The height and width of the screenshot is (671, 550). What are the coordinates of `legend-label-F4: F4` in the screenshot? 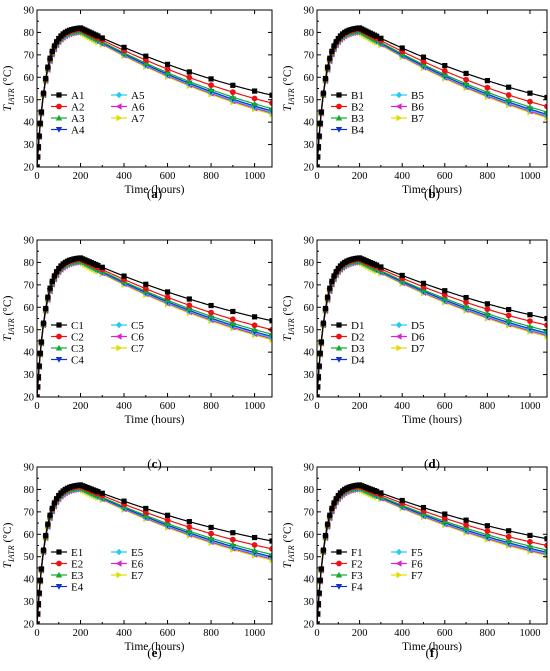 It's located at (357, 587).